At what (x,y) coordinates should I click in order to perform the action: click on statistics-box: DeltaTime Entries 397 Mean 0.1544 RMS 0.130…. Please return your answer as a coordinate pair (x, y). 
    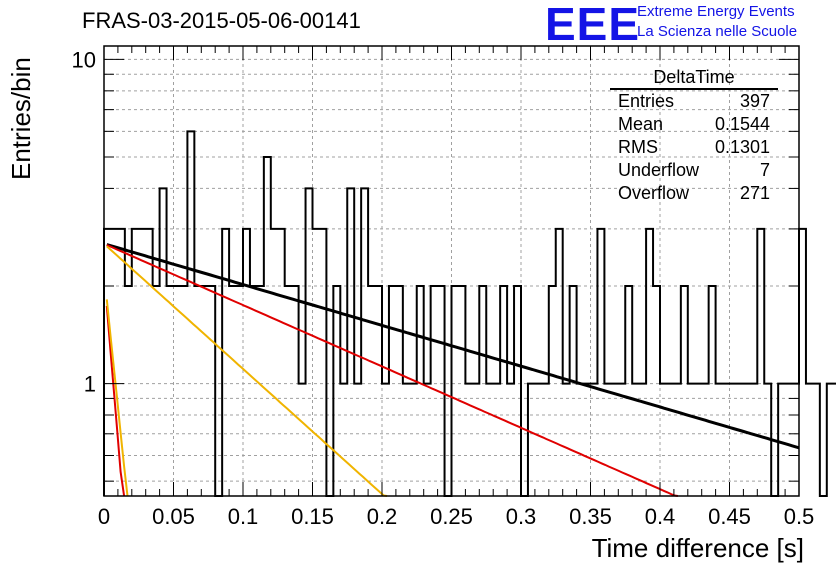
    Looking at the image, I should click on (694, 135).